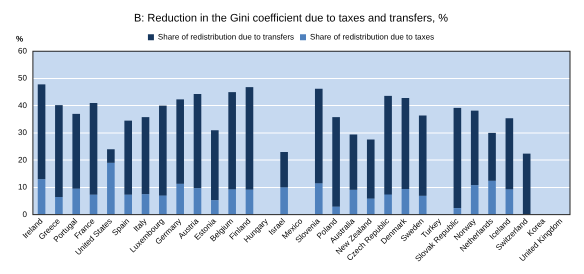  I want to click on y-tick-label: 20, so click(23, 159).